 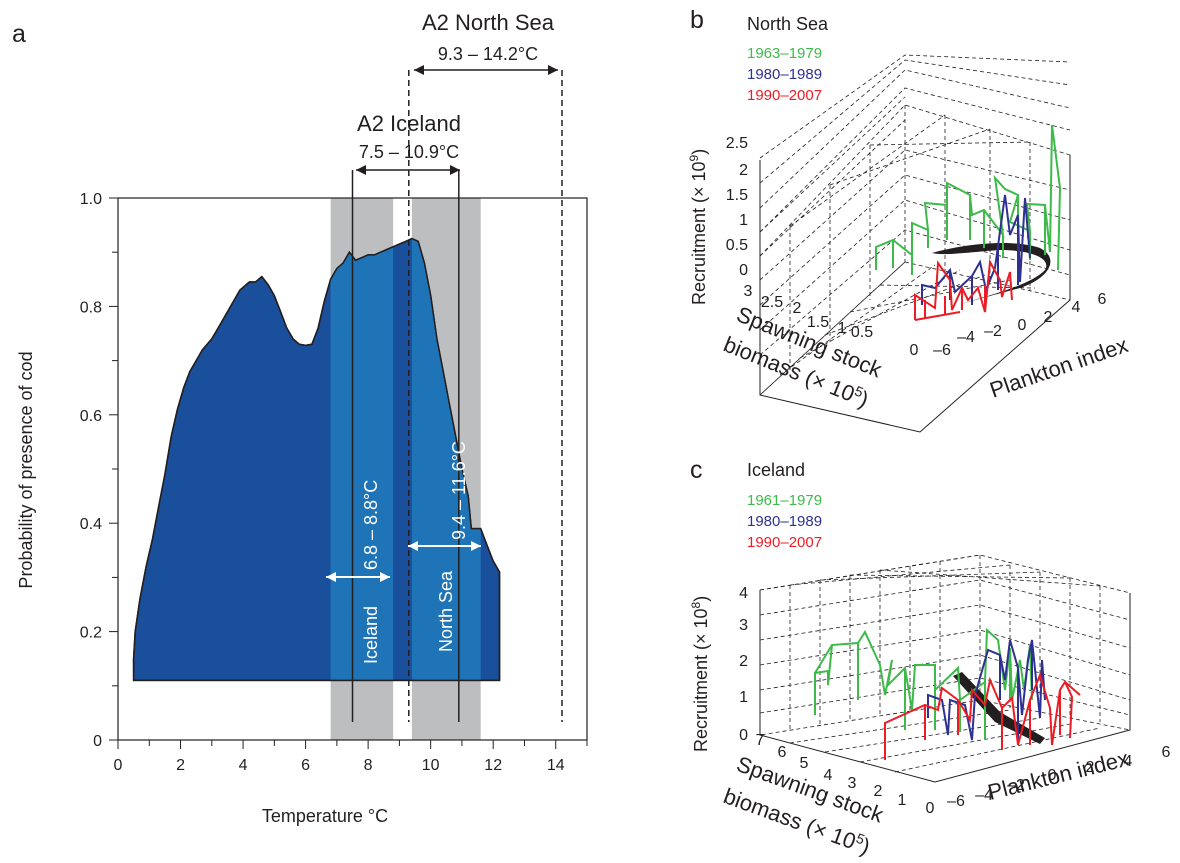 What do you see at coordinates (700, 674) in the screenshot?
I see `z-axis-title-c: Recruitment (× 108)` at bounding box center [700, 674].